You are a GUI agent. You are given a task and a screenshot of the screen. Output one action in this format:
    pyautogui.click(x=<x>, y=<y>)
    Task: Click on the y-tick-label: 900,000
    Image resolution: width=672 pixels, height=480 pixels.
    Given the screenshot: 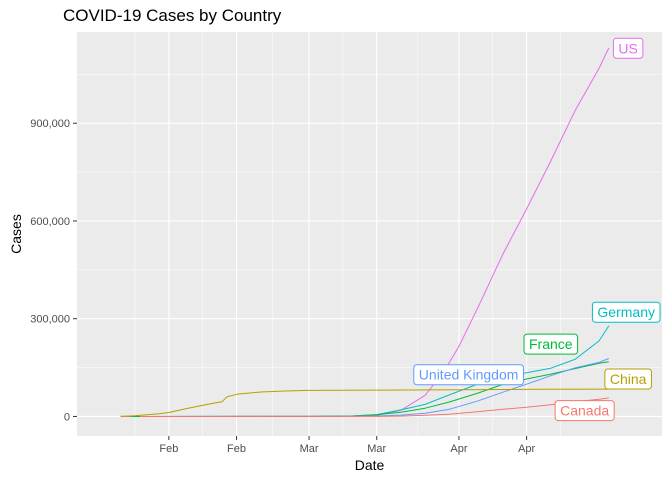 What is the action you would take?
    pyautogui.click(x=50, y=124)
    